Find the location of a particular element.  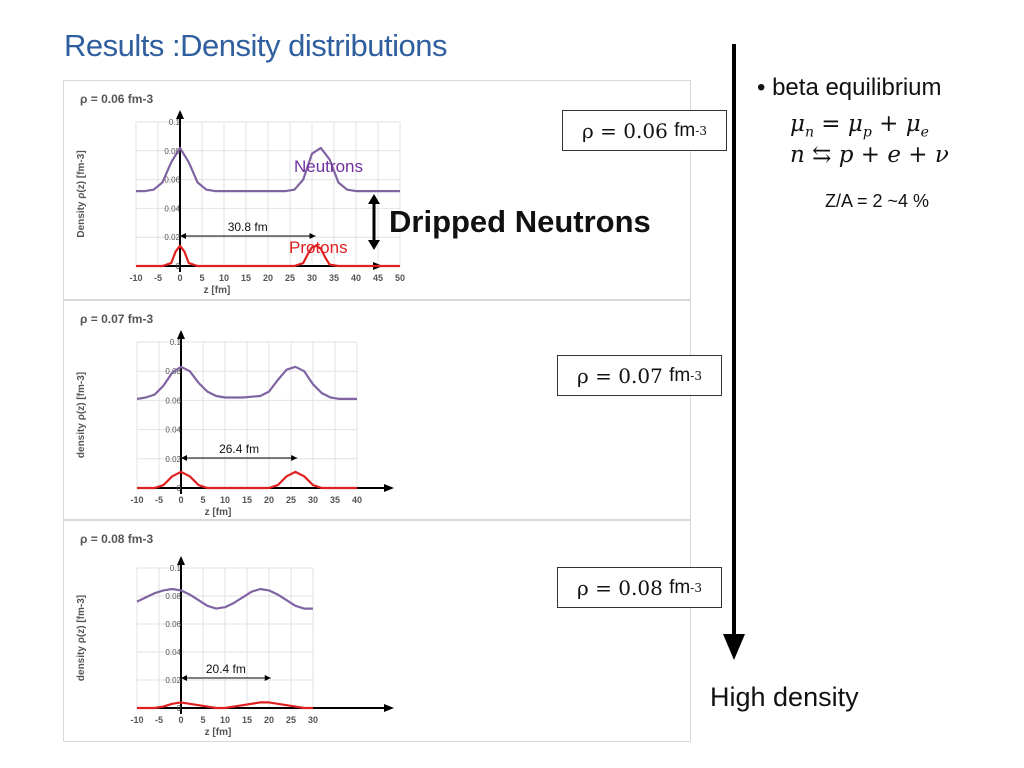

chart-title: ρ = 0.08 fm-3 is located at coordinates (116, 539).